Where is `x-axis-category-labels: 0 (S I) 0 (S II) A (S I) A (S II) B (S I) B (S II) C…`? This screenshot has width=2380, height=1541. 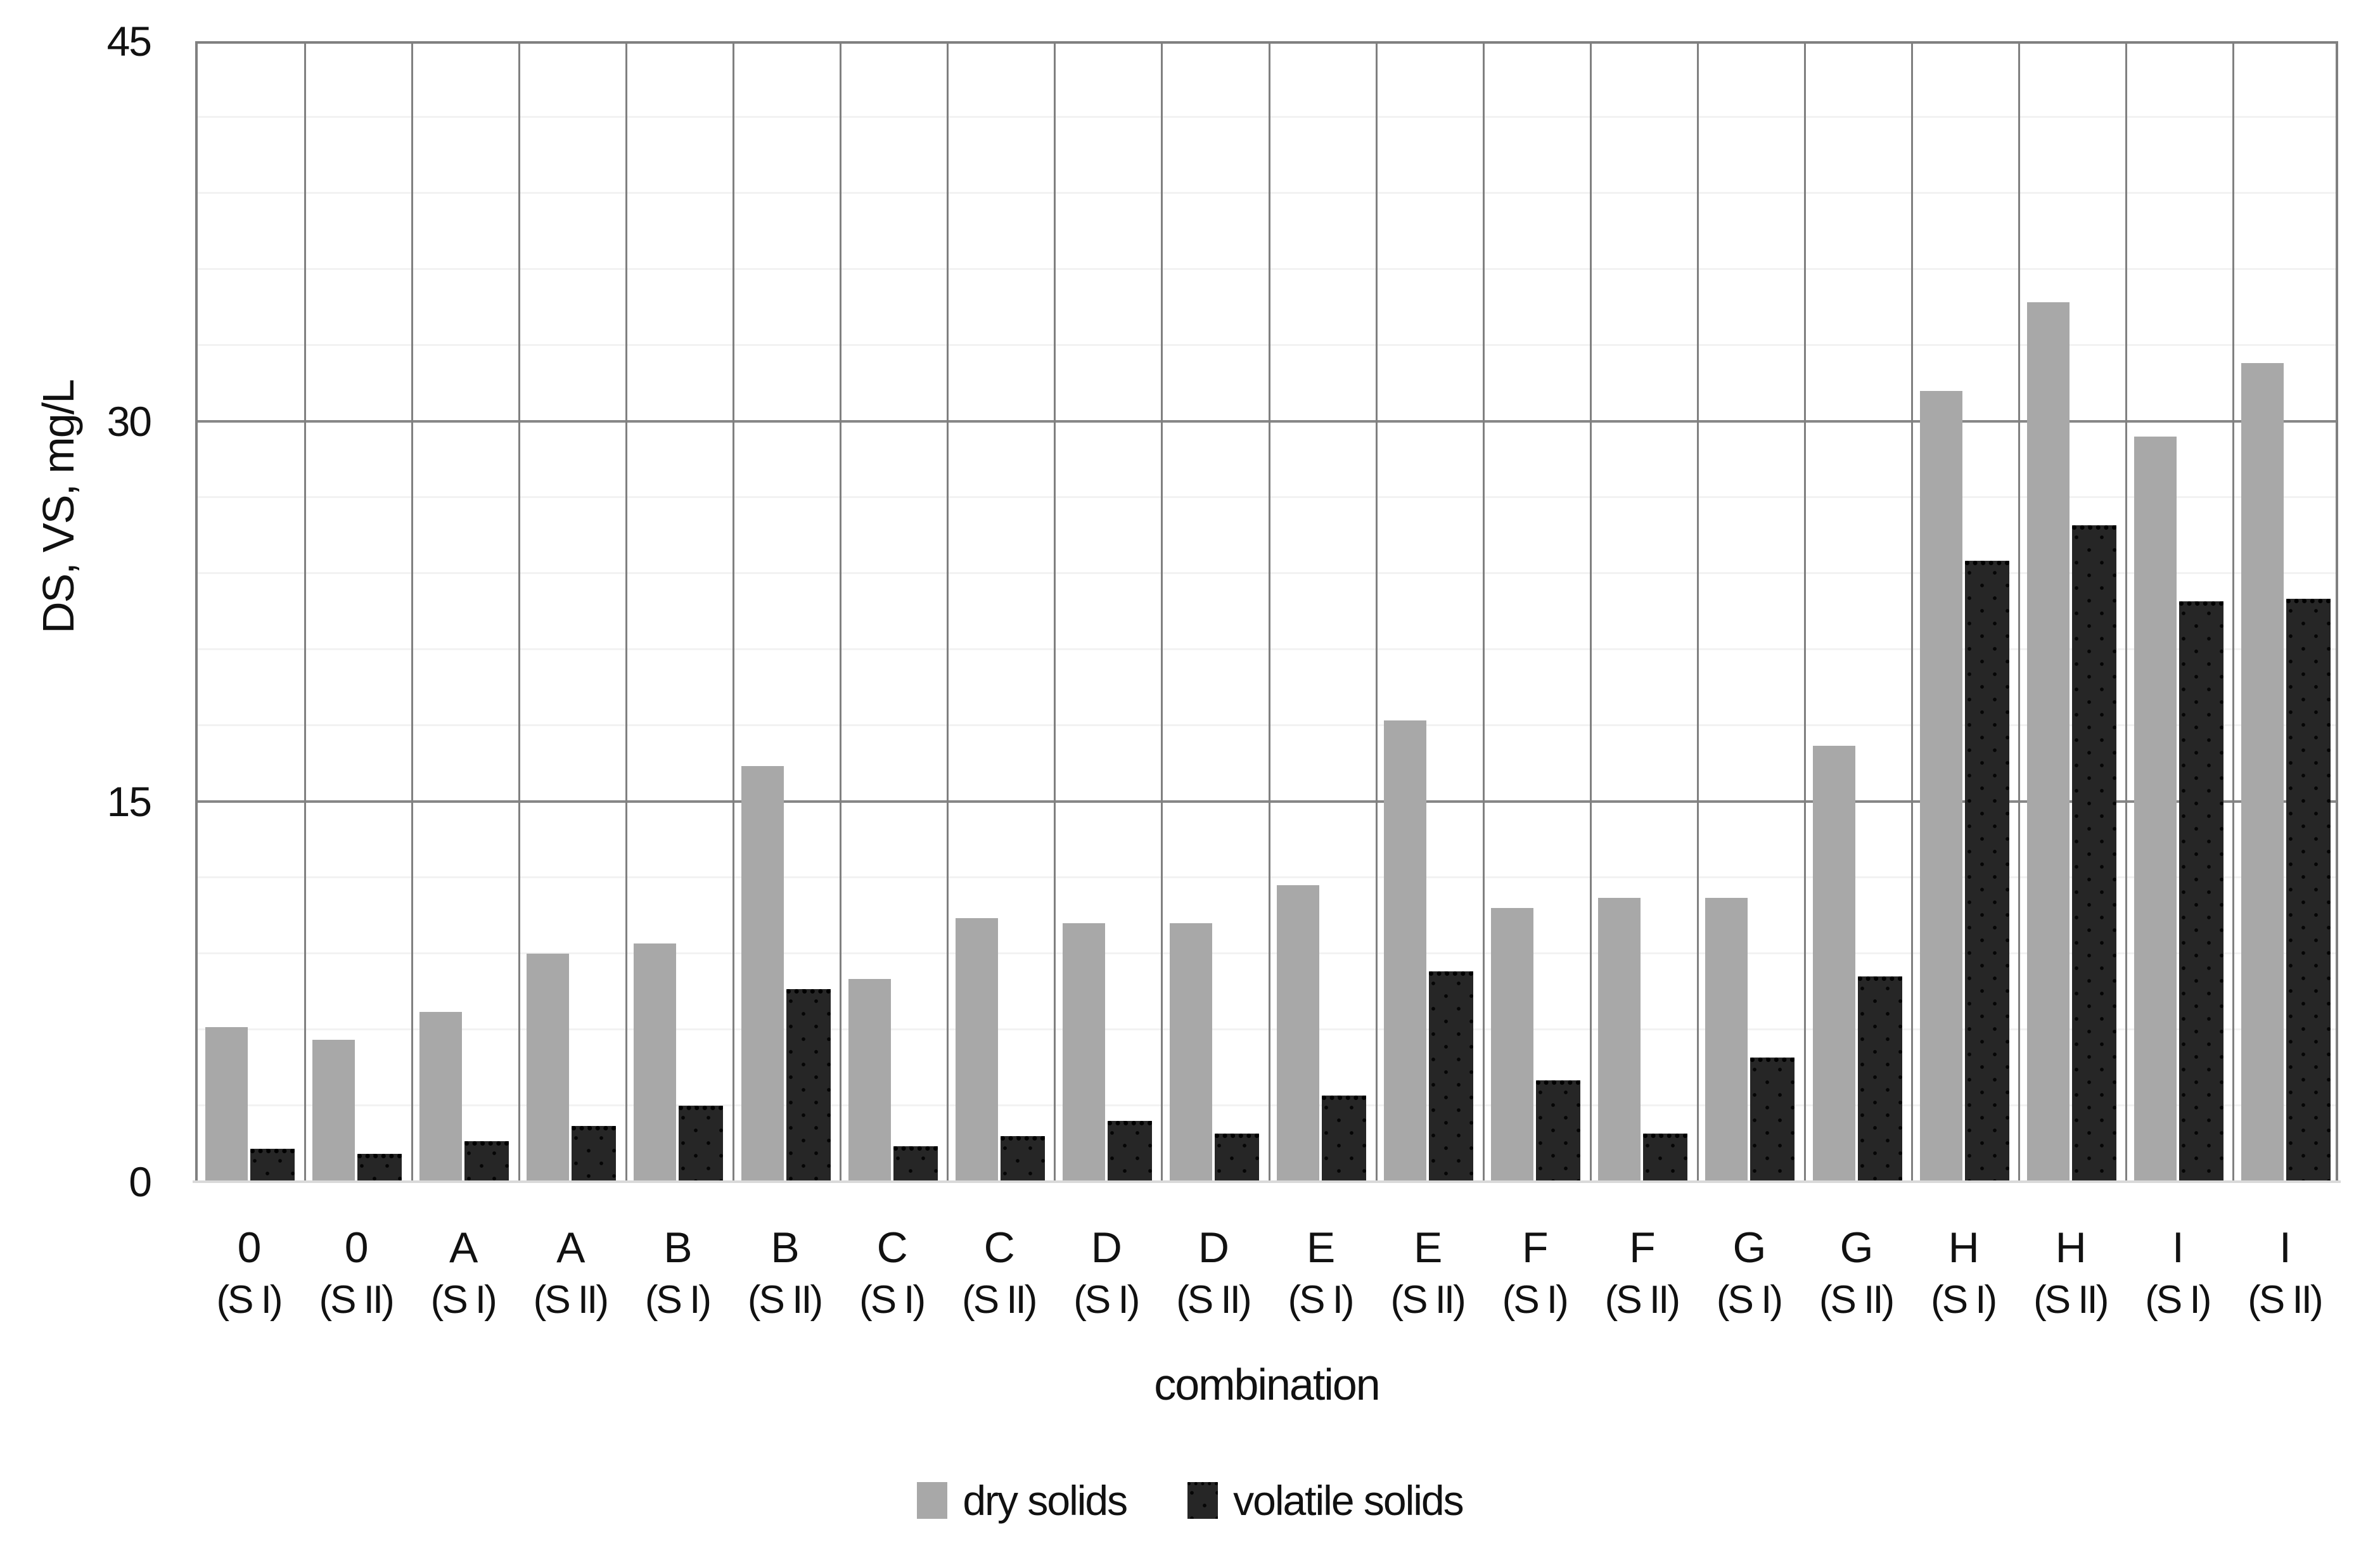 x-axis-category-labels: 0 (S I) 0 (S II) A (S I) A (S II) B (S I) B (S II) C… is located at coordinates (1266, 1288).